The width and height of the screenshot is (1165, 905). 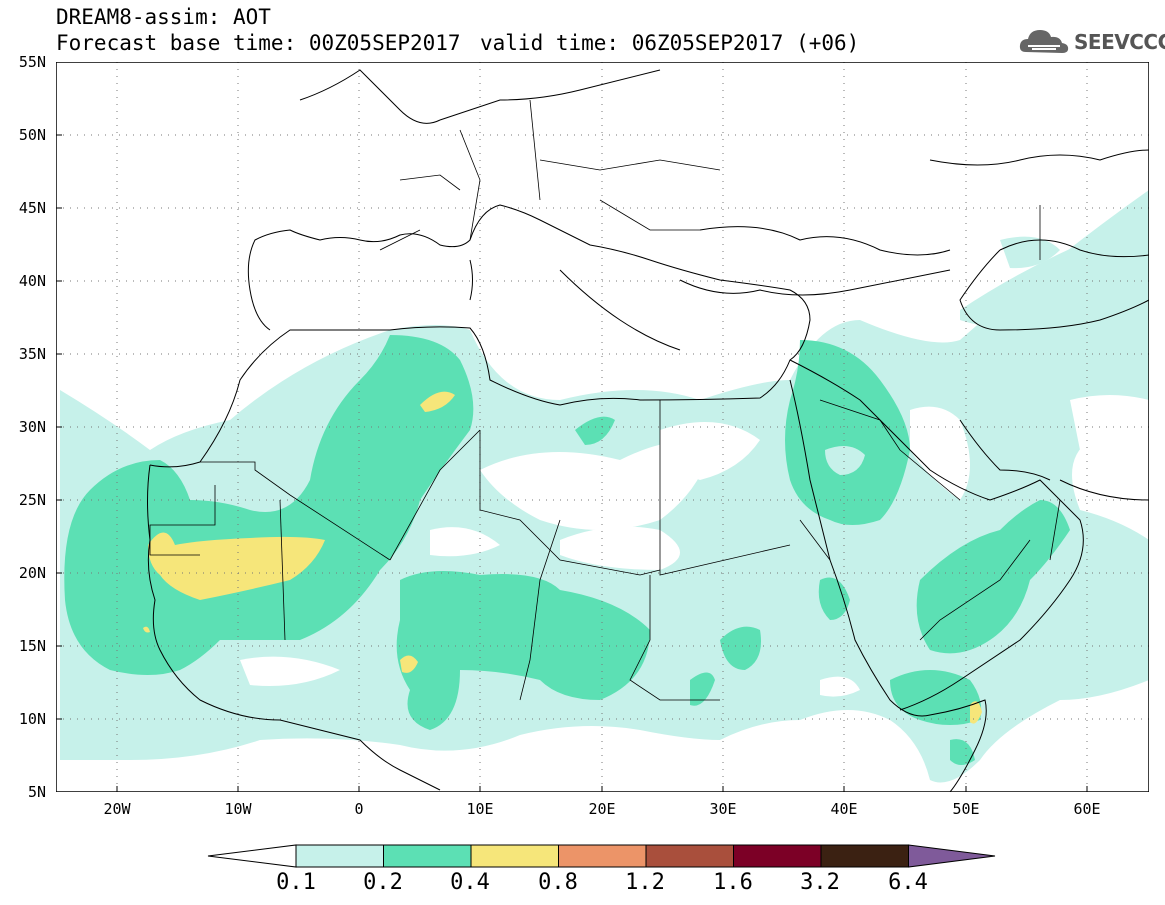 I want to click on colorbar-label-6.4: 6.4, so click(x=908, y=882).